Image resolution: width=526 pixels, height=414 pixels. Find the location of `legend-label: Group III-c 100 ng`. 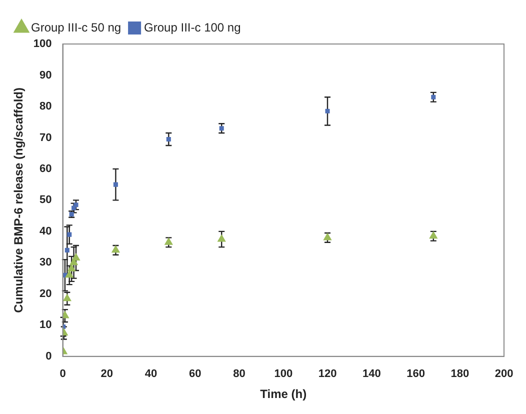

legend-label: Group III-c 100 ng is located at coordinates (192, 27).